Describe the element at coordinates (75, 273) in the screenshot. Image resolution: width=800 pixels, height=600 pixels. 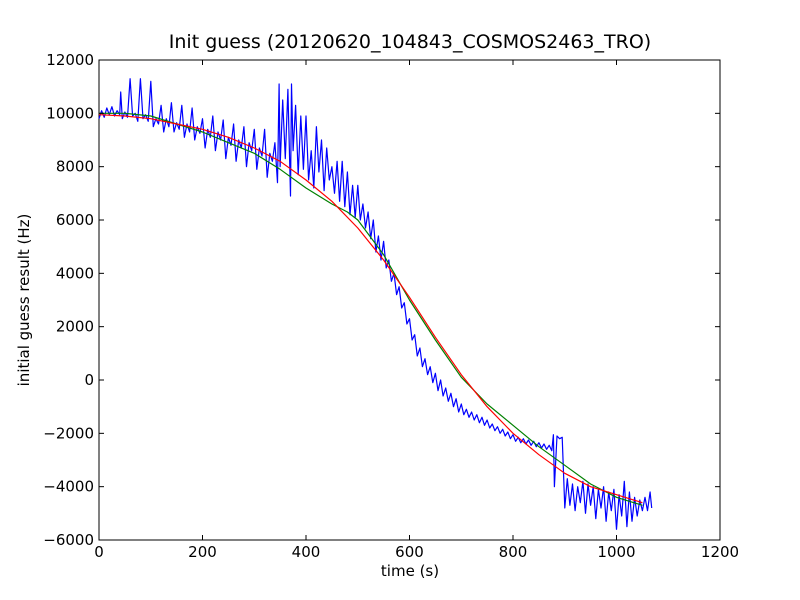
I see `y-tick-label: 4000` at that location.